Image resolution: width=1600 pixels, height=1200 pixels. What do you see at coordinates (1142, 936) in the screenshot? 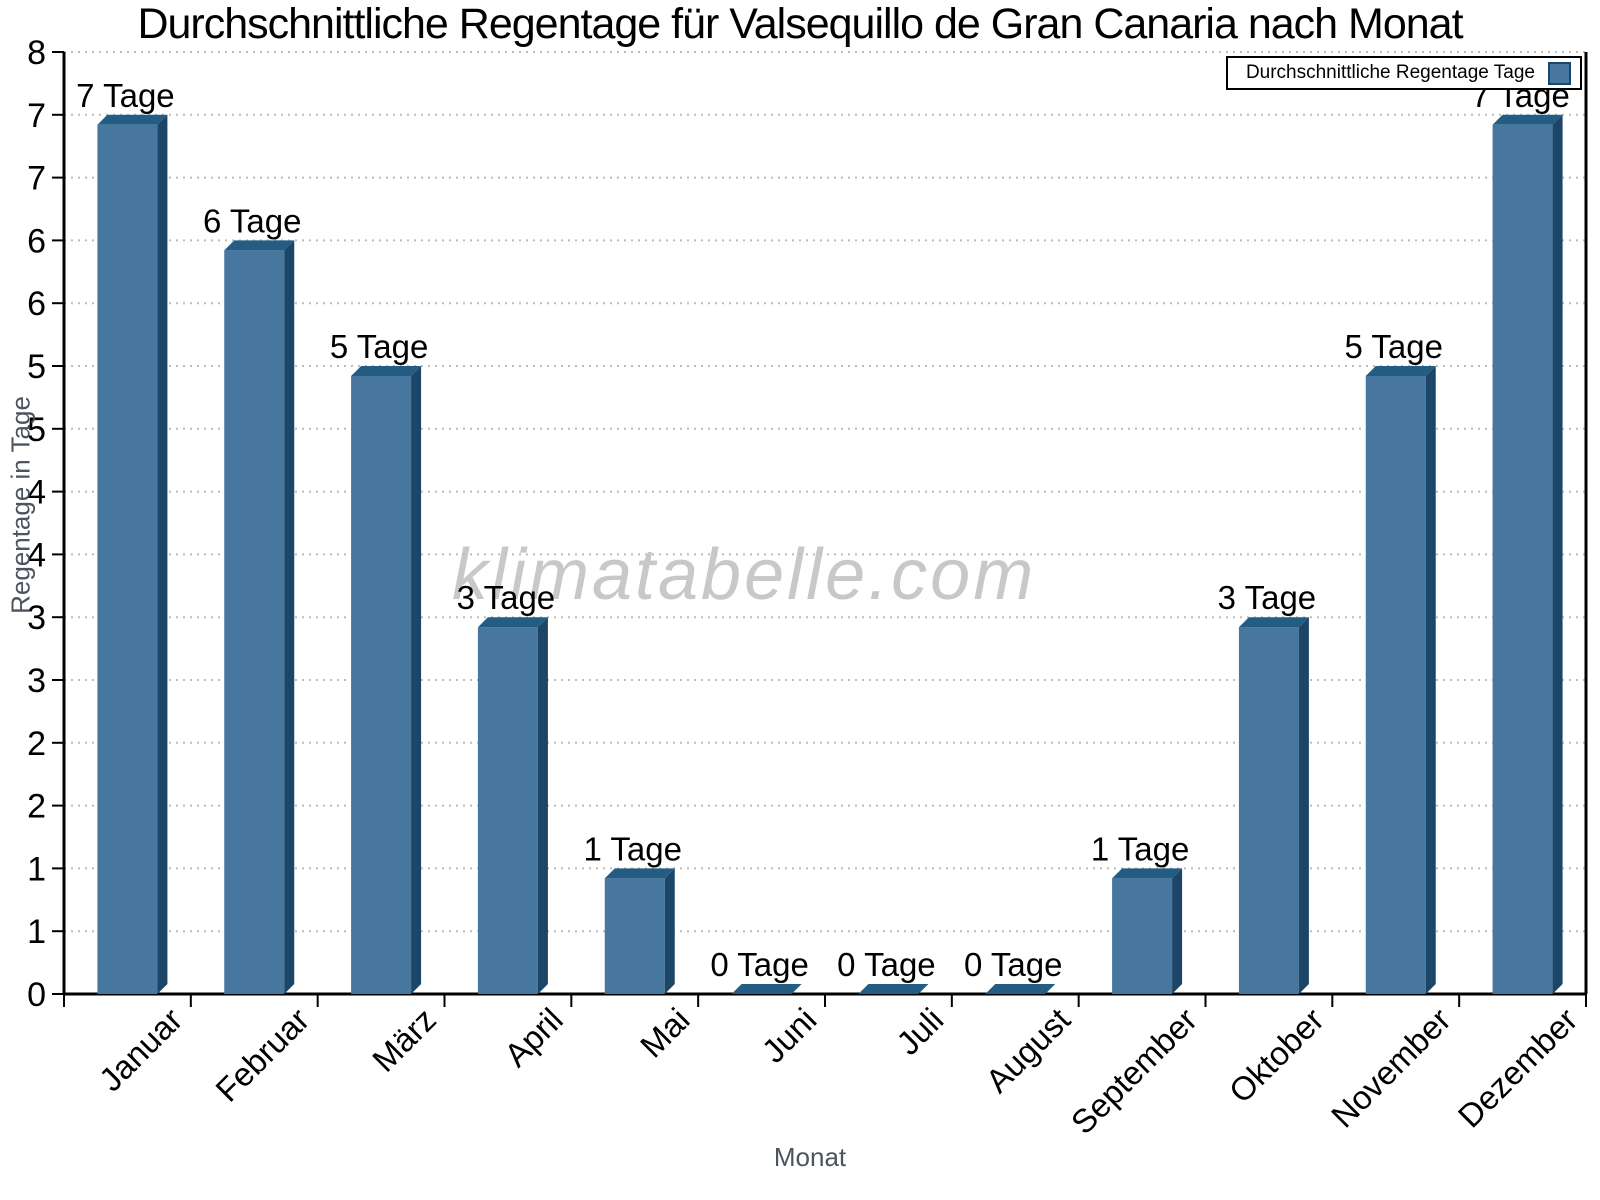
I see `bar-september-face` at bounding box center [1142, 936].